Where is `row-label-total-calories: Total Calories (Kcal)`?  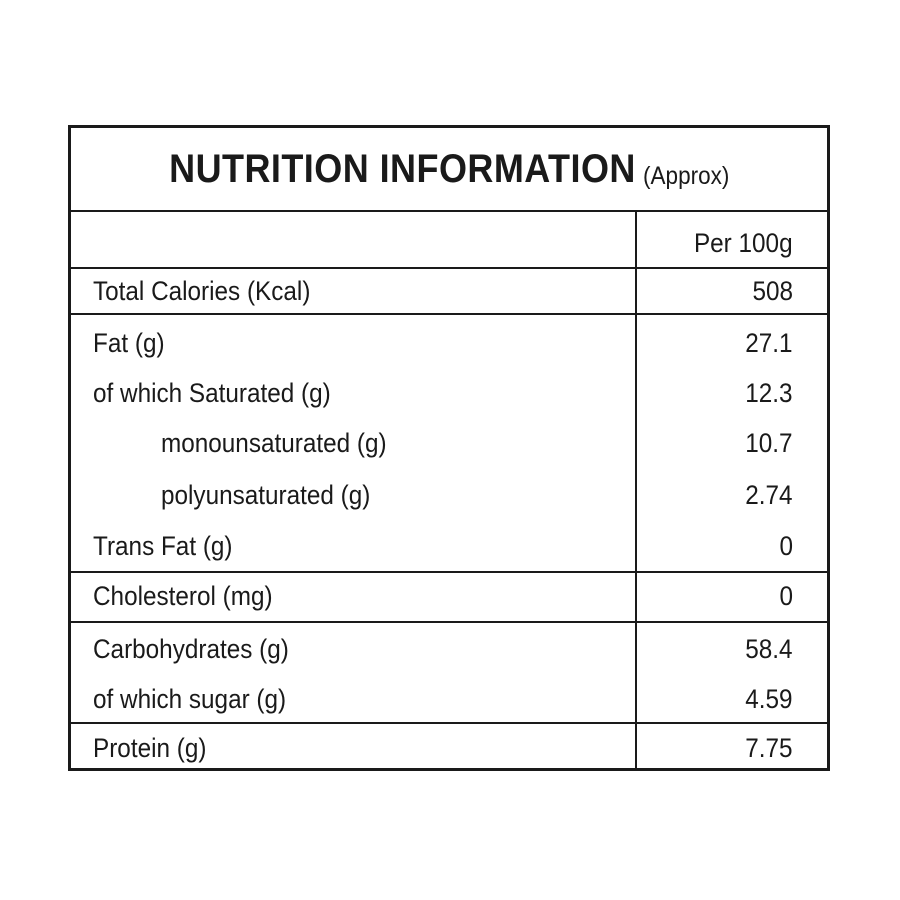 row-label-total-calories: Total Calories (Kcal) is located at coordinates (202, 291).